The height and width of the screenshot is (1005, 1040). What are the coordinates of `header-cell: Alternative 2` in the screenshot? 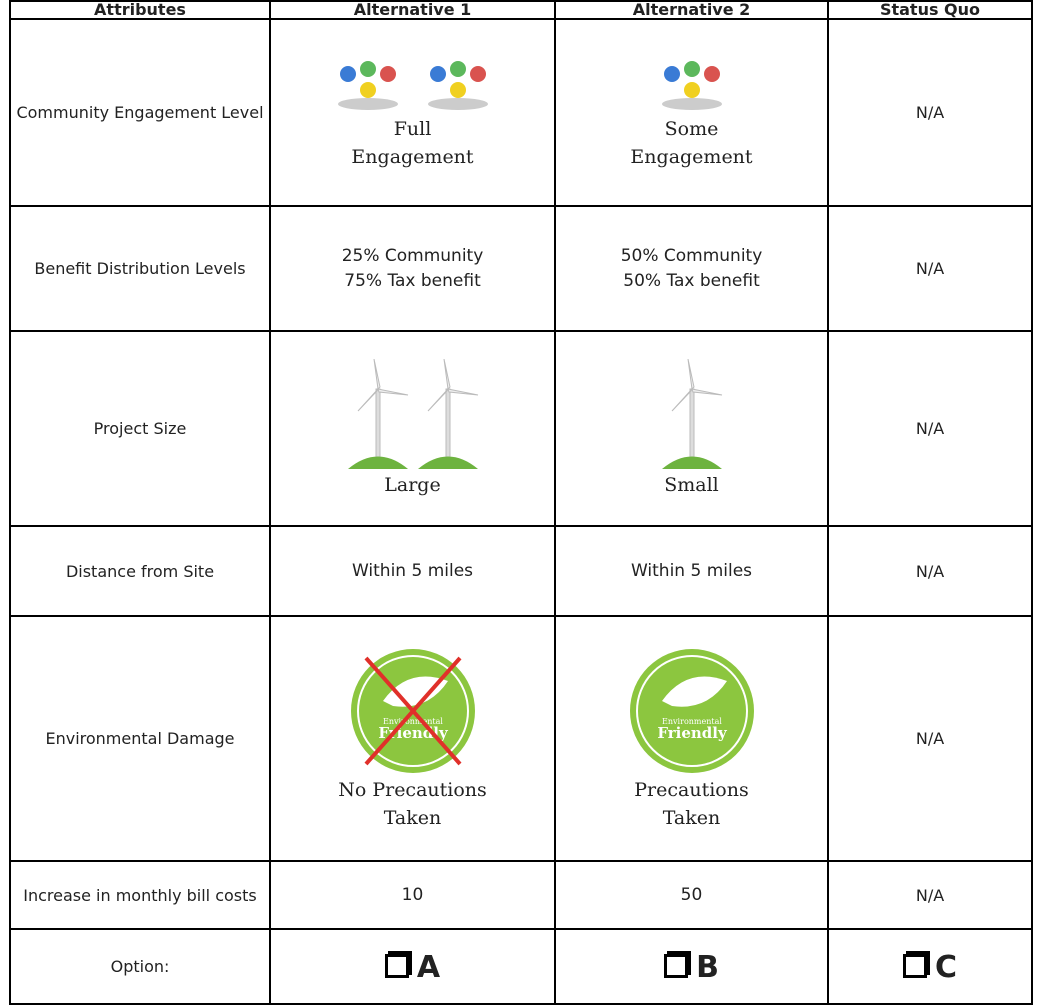 It's located at (691, 10).